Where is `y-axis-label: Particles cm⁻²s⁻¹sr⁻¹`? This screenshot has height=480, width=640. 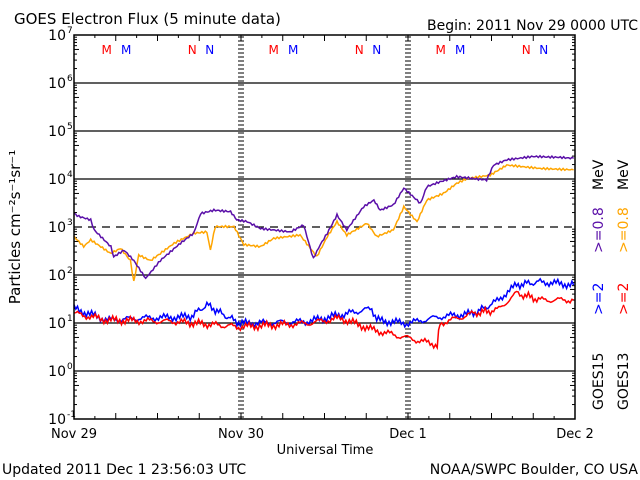
y-axis-label: Particles cm⁻²s⁻¹sr⁻¹ is located at coordinates (15, 227).